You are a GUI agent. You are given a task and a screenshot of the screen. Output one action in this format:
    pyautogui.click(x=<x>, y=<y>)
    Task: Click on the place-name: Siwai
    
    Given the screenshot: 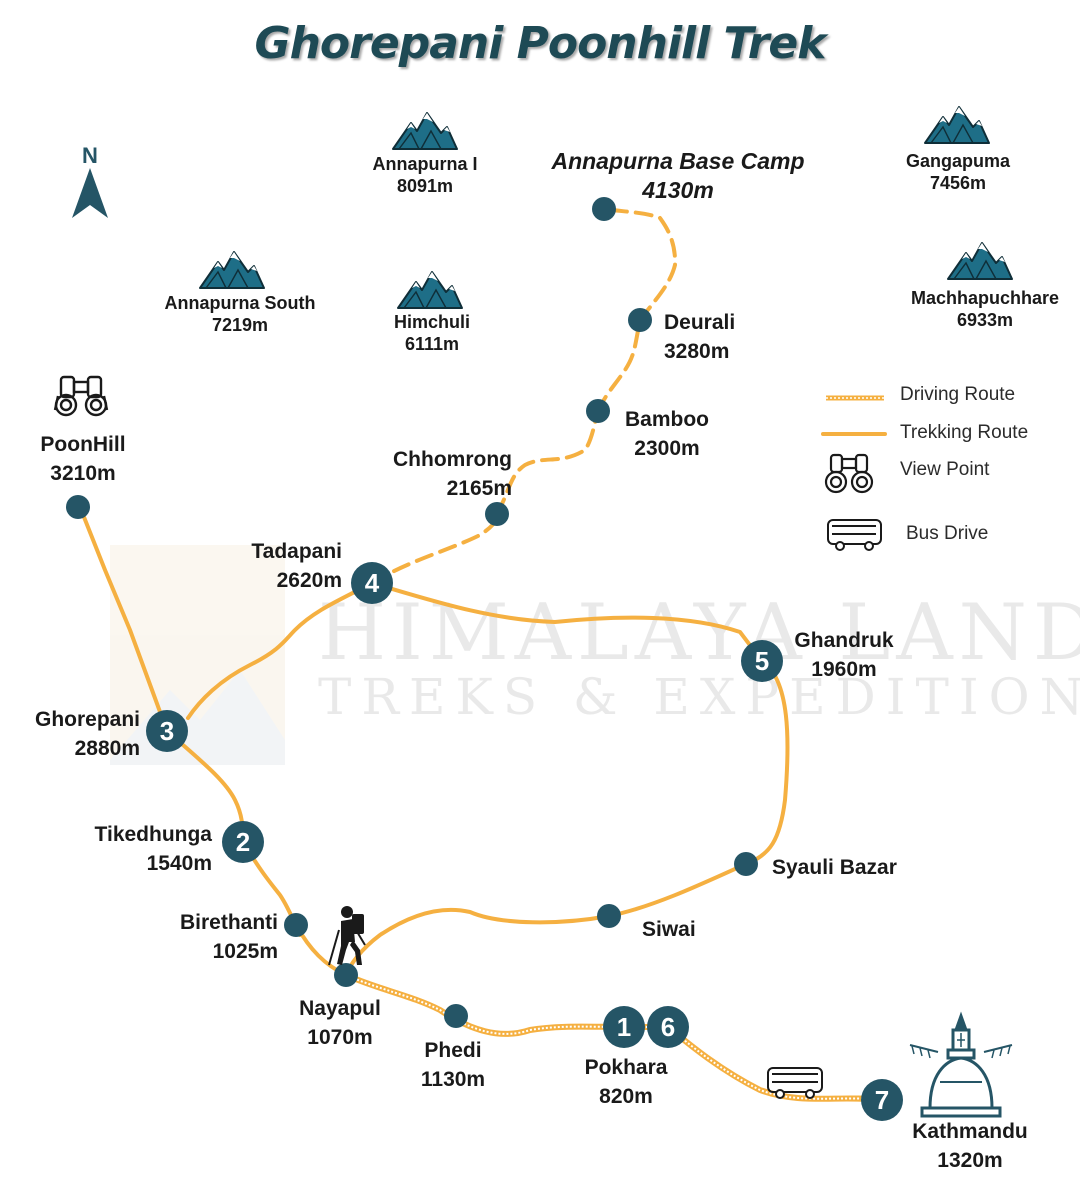 What is the action you would take?
    pyautogui.click(x=669, y=929)
    